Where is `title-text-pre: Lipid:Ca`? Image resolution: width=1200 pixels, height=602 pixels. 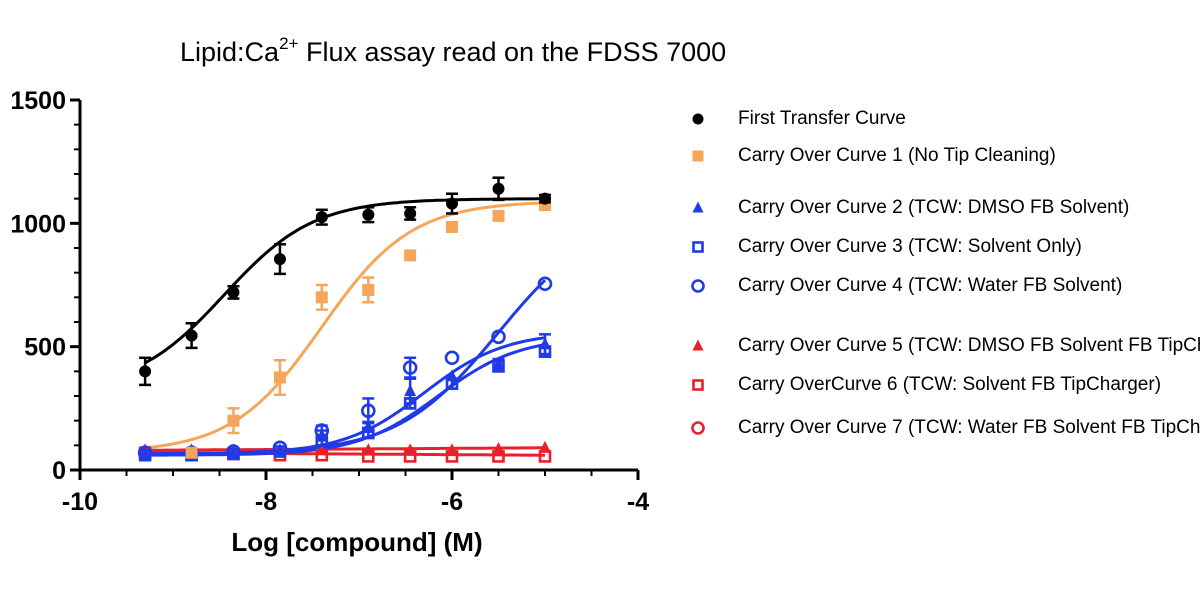 title-text-pre: Lipid:Ca is located at coordinates (230, 52).